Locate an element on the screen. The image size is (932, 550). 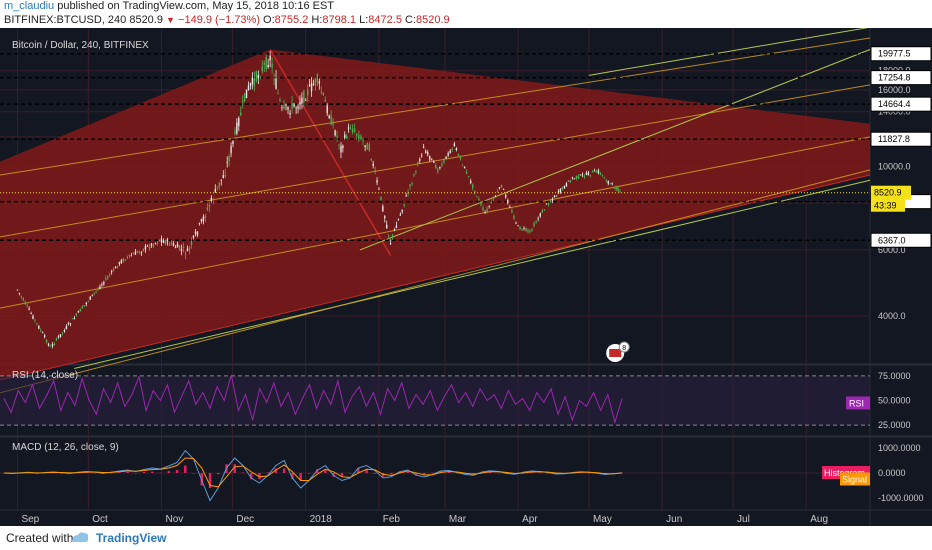
countdown-label: 43:39 is located at coordinates (885, 206).